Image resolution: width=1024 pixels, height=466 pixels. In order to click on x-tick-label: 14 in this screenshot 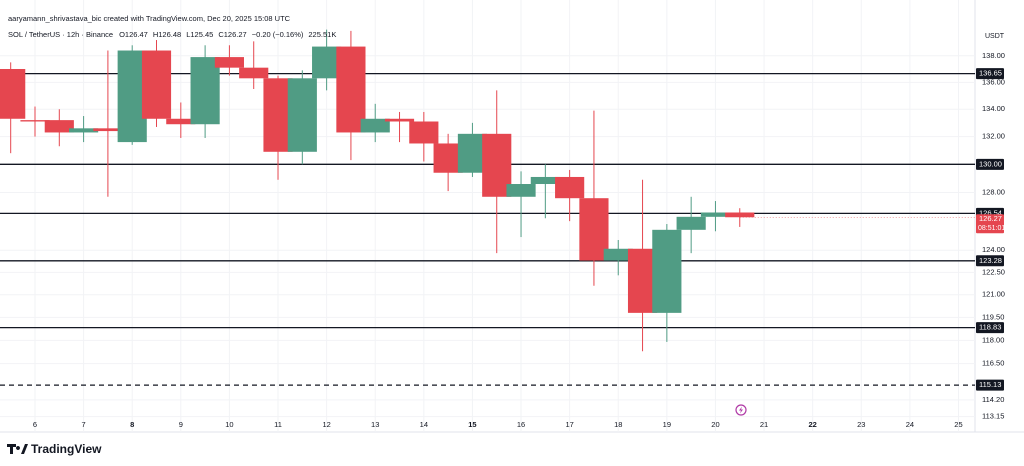, I will do `click(424, 424)`.